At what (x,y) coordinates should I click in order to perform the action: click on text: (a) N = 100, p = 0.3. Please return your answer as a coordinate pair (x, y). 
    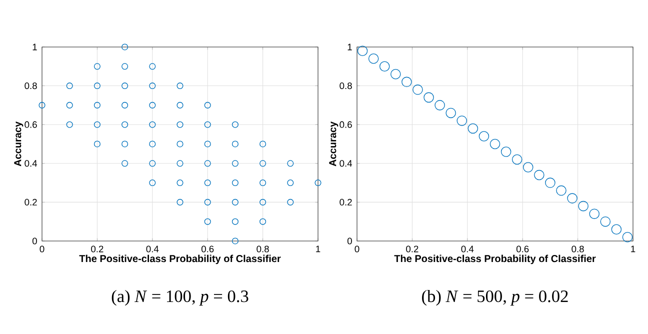
    Looking at the image, I should click on (180, 298).